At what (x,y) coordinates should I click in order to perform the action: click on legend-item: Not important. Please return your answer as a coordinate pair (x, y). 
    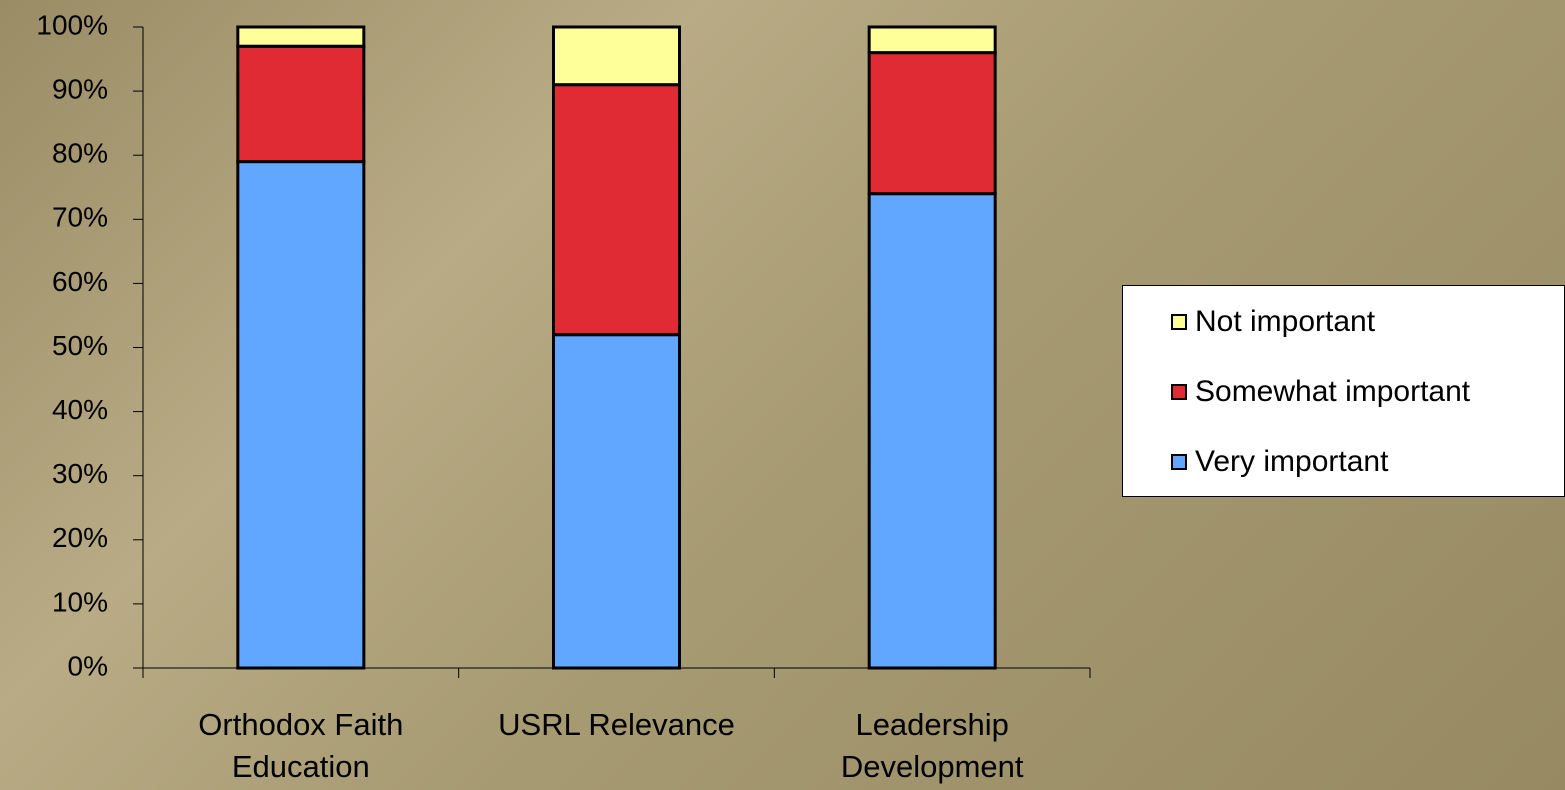
    Looking at the image, I should click on (1273, 322).